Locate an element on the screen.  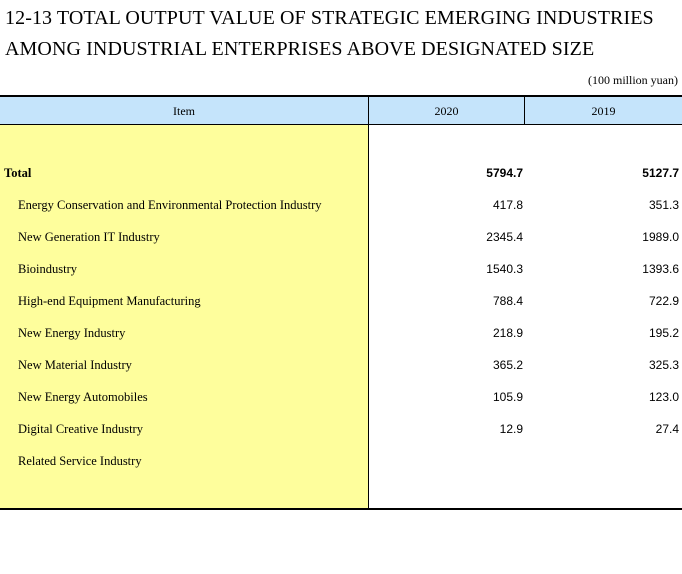
value-2019: 195.2 is located at coordinates (663, 333).